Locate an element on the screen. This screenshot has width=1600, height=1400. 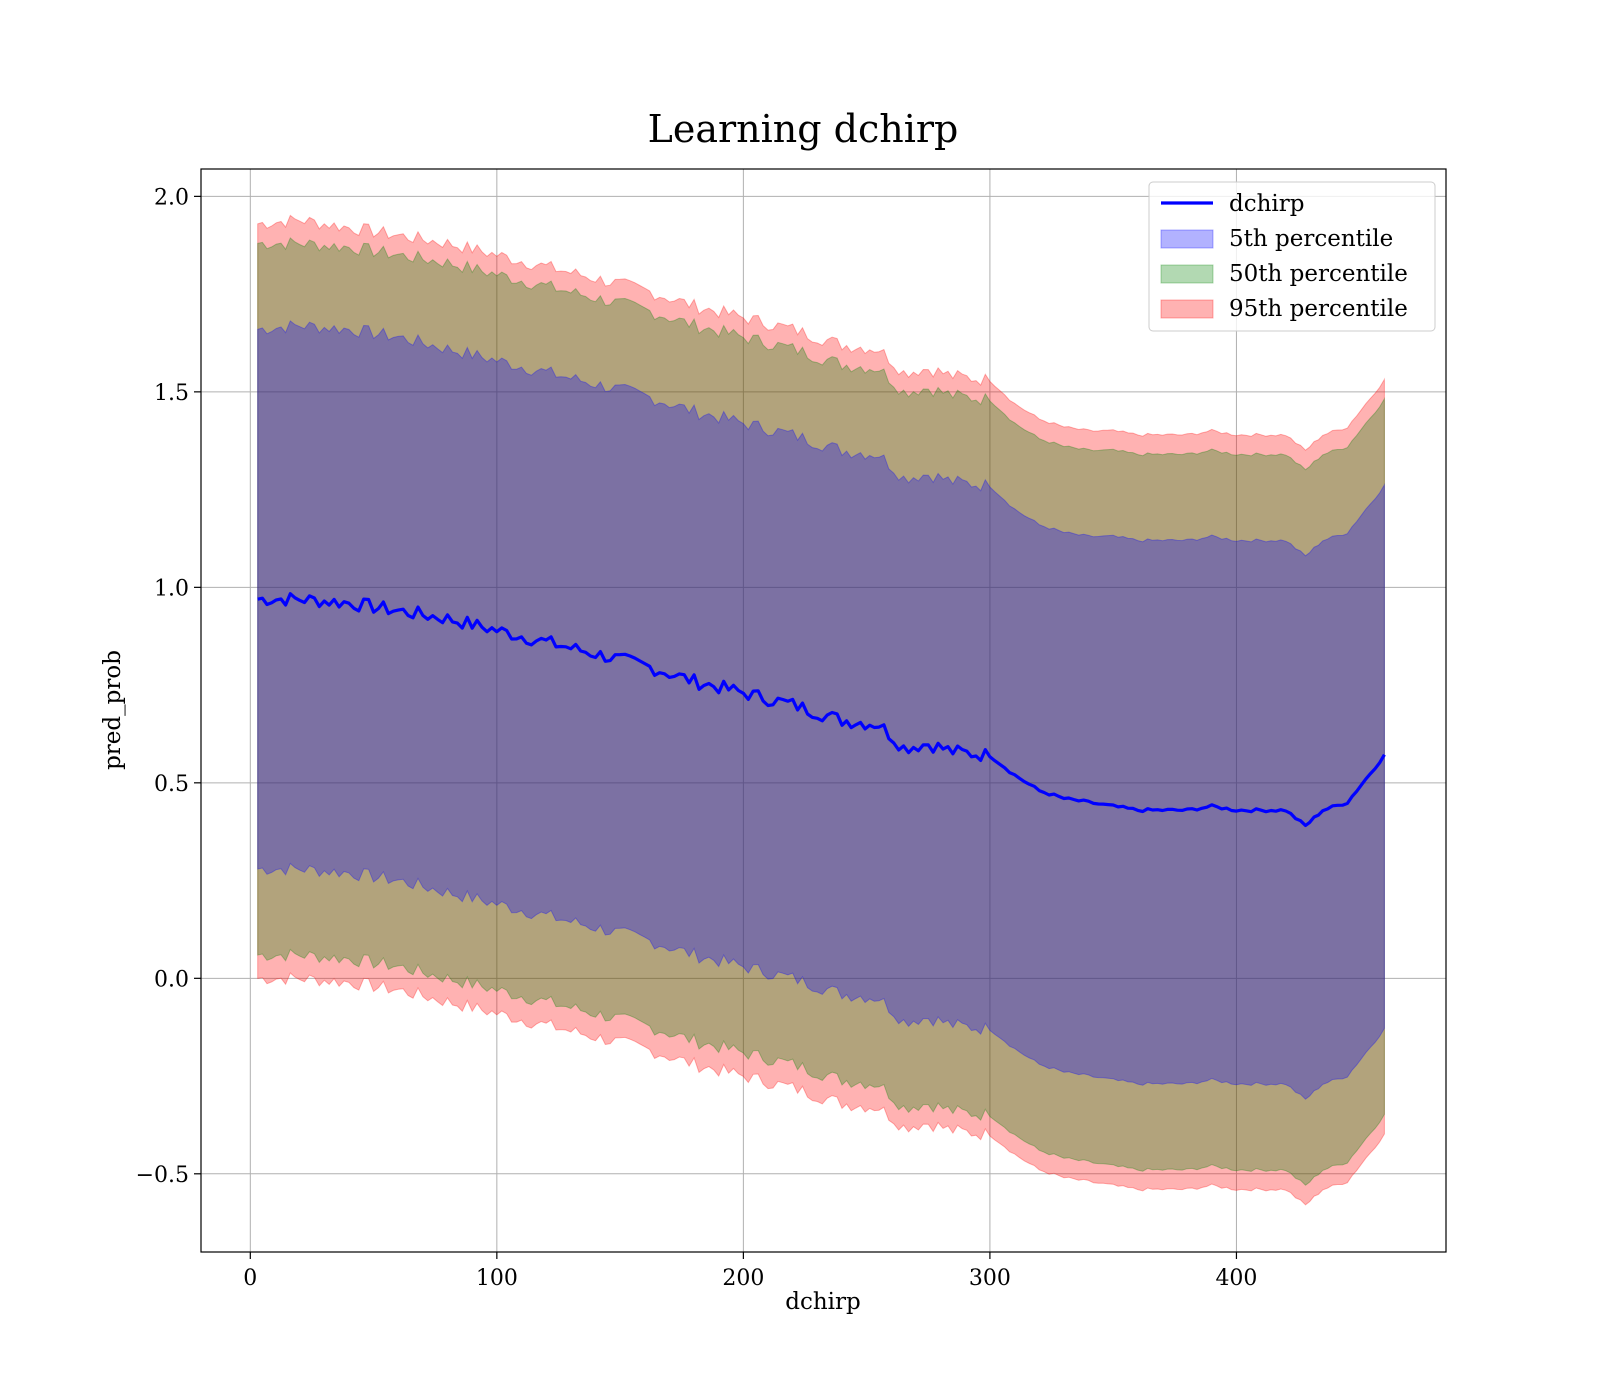
y-tick-label: 0.5 is located at coordinates (171, 784).